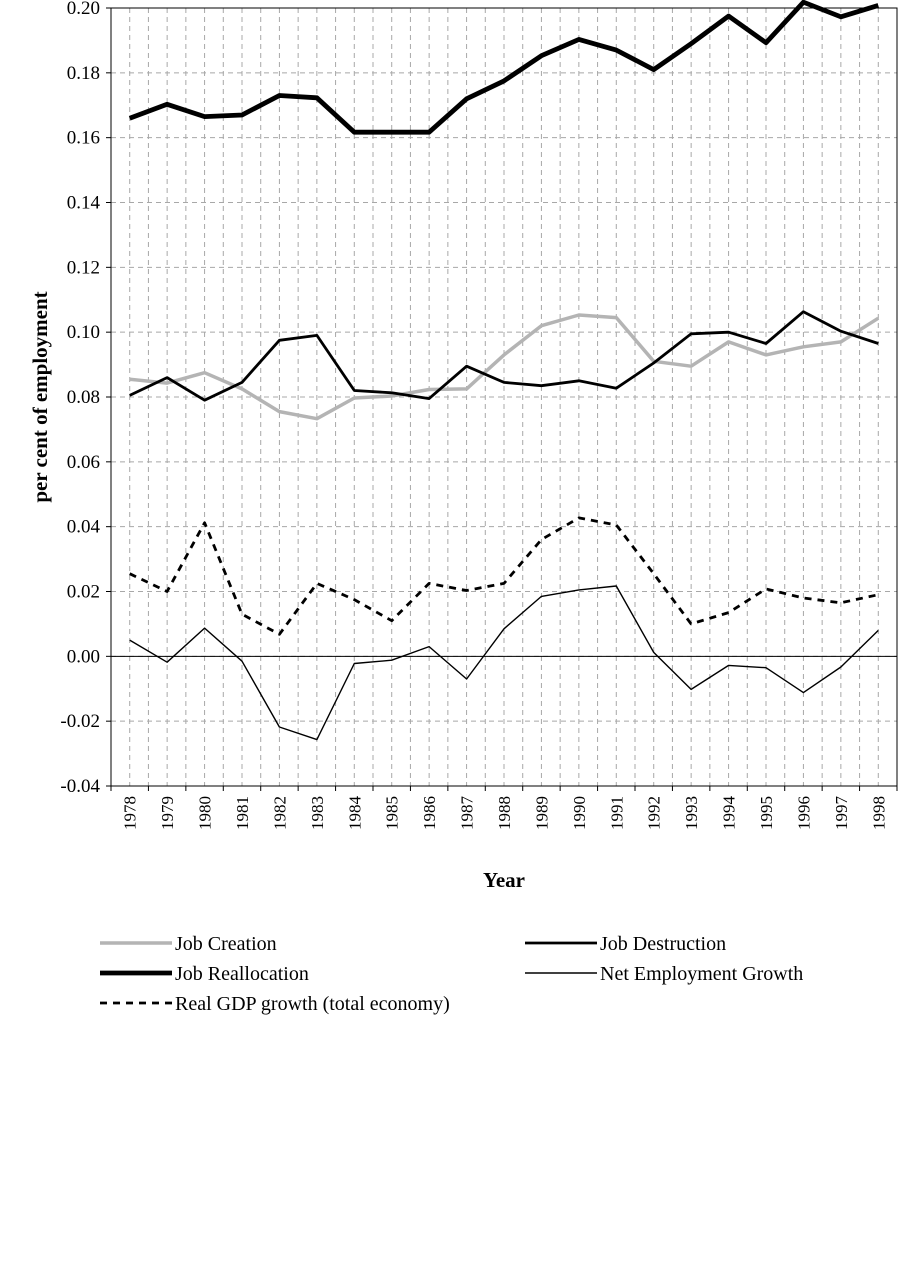 This screenshot has height=1287, width=905. I want to click on x-tick-label: 1980, so click(205, 813).